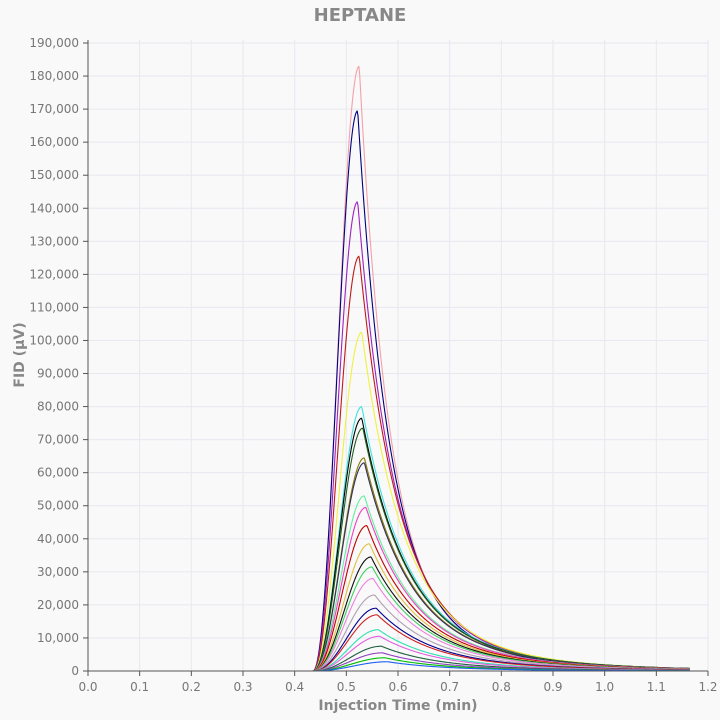 The width and height of the screenshot is (720, 720). Describe the element at coordinates (58, 605) in the screenshot. I see `y-tick-label: 20,000` at that location.